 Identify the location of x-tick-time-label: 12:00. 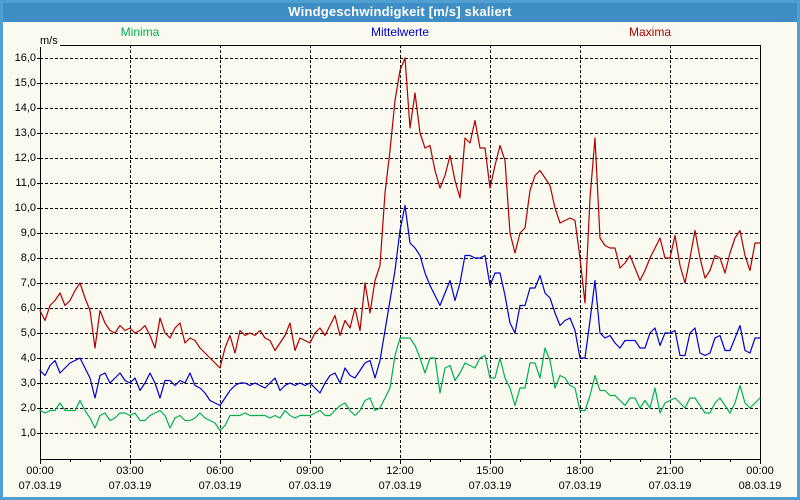
(400, 471).